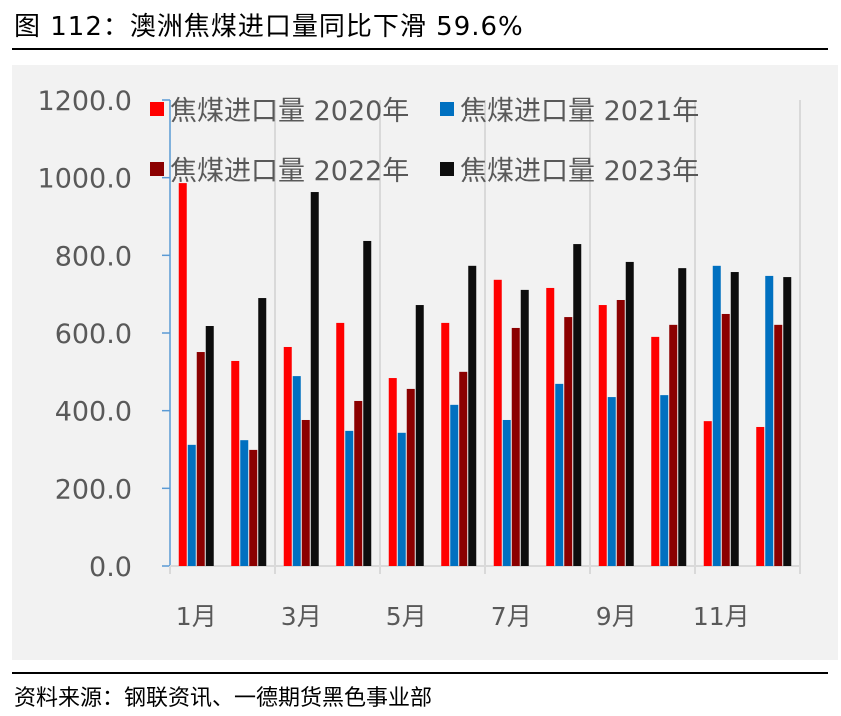 The image size is (841, 716). What do you see at coordinates (110, 567) in the screenshot?
I see `y-tick-label: 0.0` at bounding box center [110, 567].